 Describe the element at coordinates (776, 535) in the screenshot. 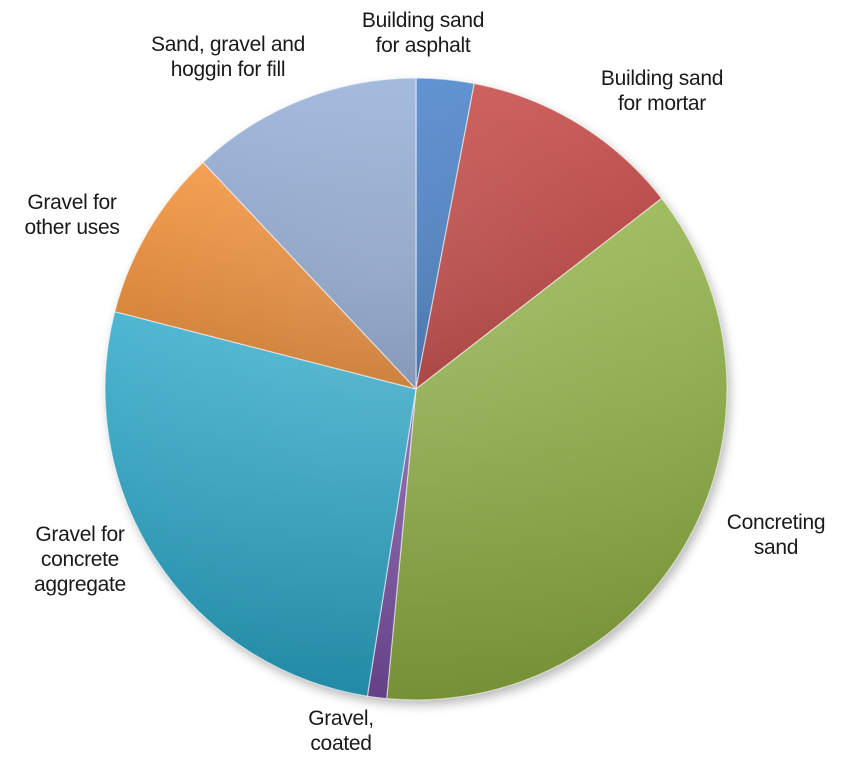

I see `slice-label-concreting-sand: Concreting sand` at that location.